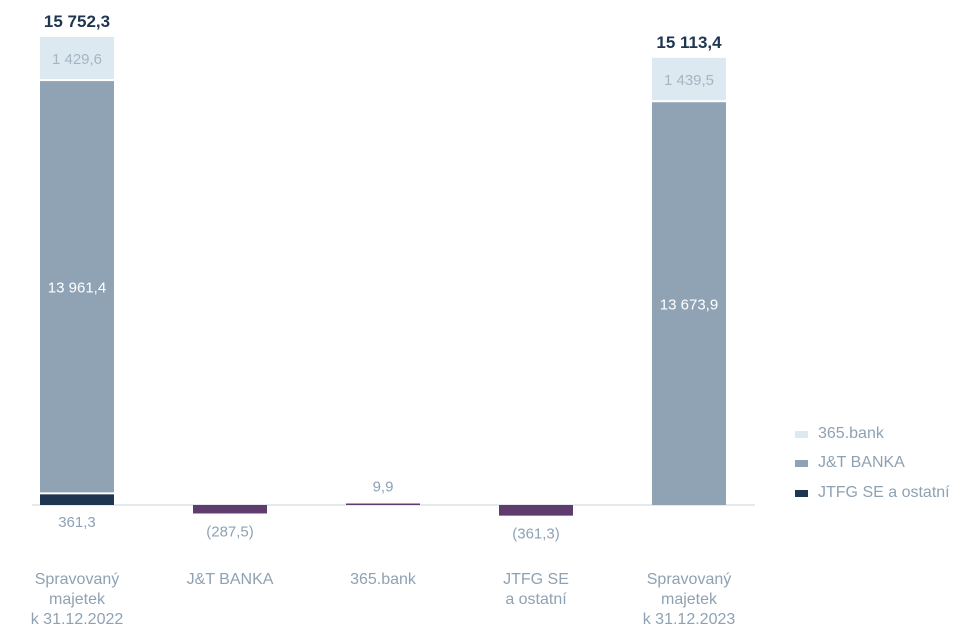  I want to click on change-bar-positive, so click(383, 504).